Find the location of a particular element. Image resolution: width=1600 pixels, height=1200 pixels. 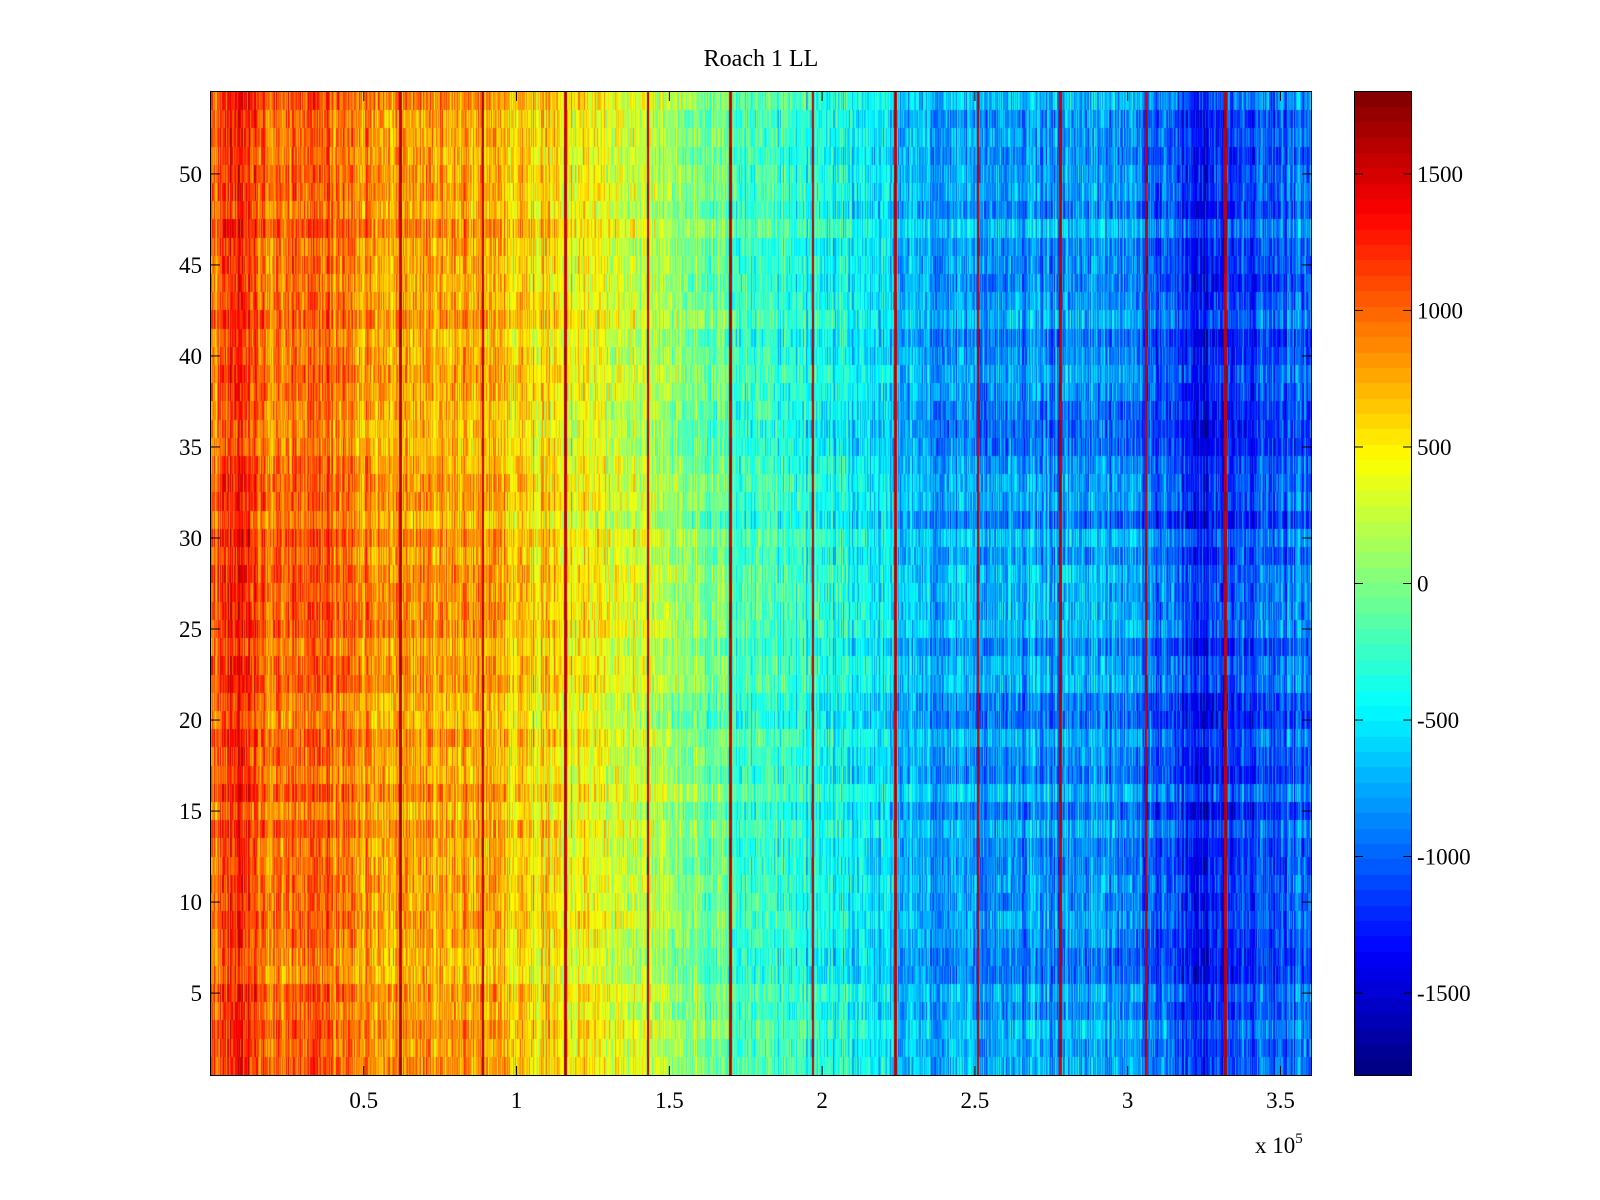

x-exponent-prefix: x 10 is located at coordinates (1275, 1145).